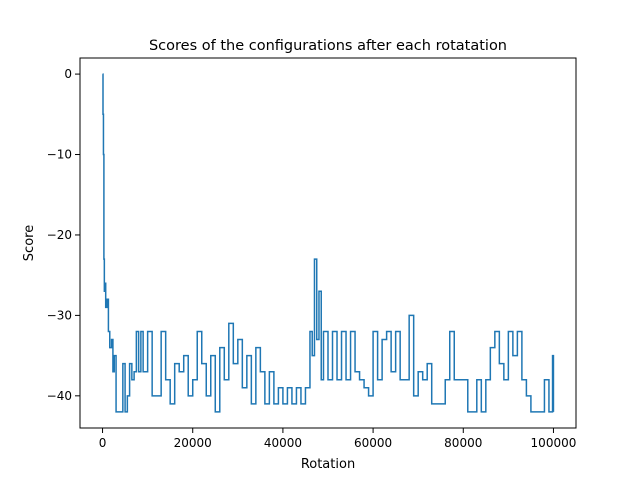  I want to click on x-tick-label: 100000, so click(554, 443).